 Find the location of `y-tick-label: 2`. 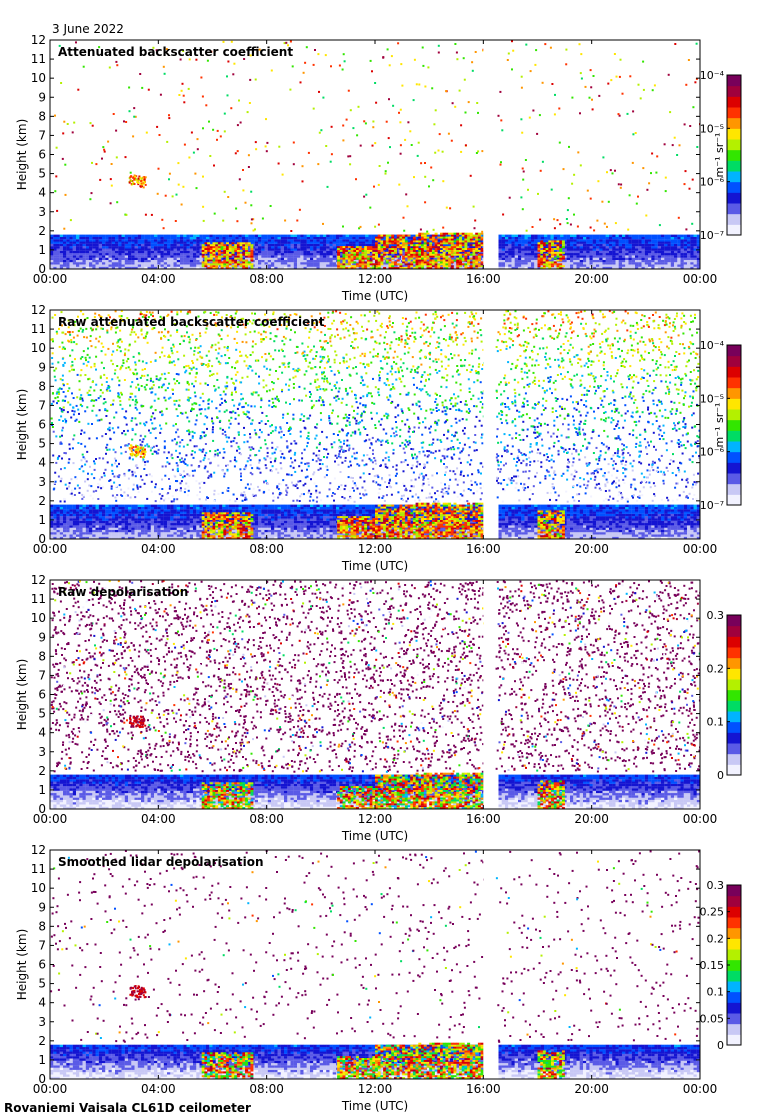

y-tick-label: 2 is located at coordinates (42, 1041).